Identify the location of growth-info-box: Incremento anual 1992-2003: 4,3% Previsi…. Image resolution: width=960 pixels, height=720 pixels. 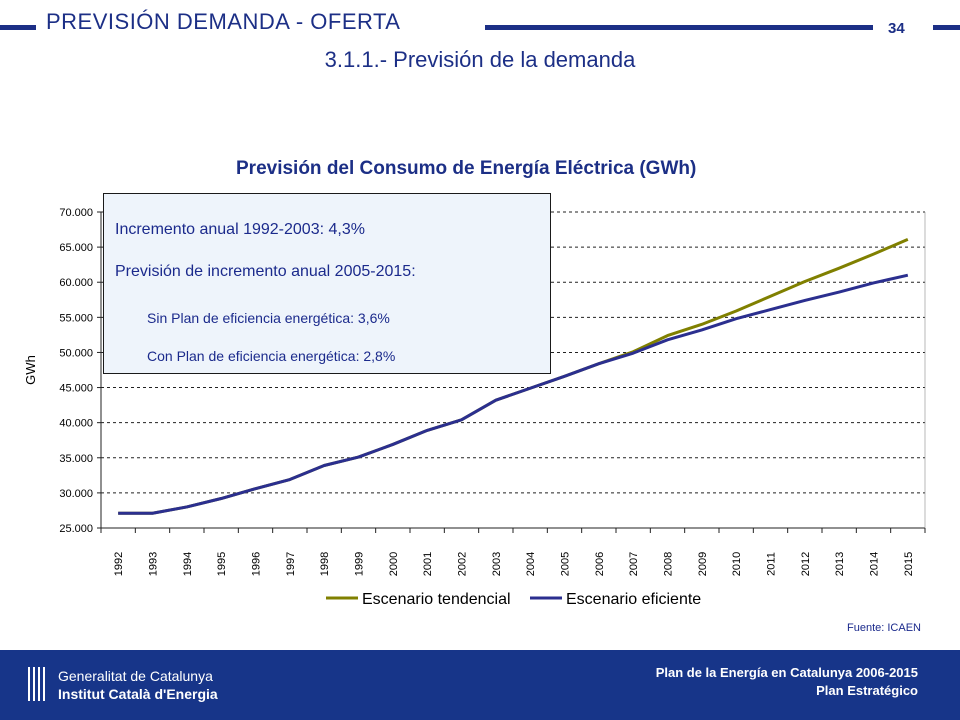
(327, 283).